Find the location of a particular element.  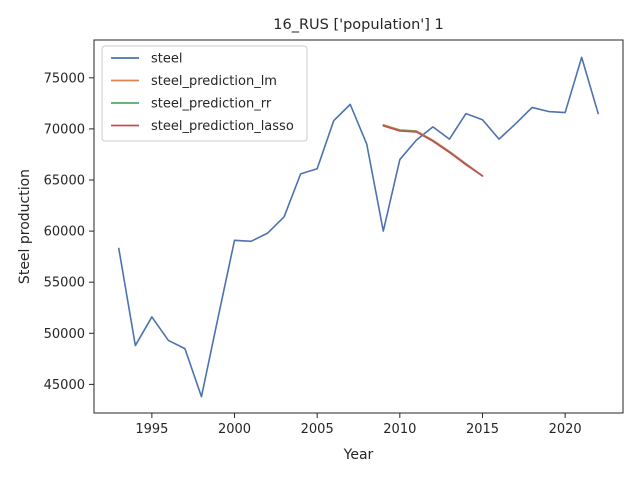

y-tick-label: 45000 is located at coordinates (64, 385).